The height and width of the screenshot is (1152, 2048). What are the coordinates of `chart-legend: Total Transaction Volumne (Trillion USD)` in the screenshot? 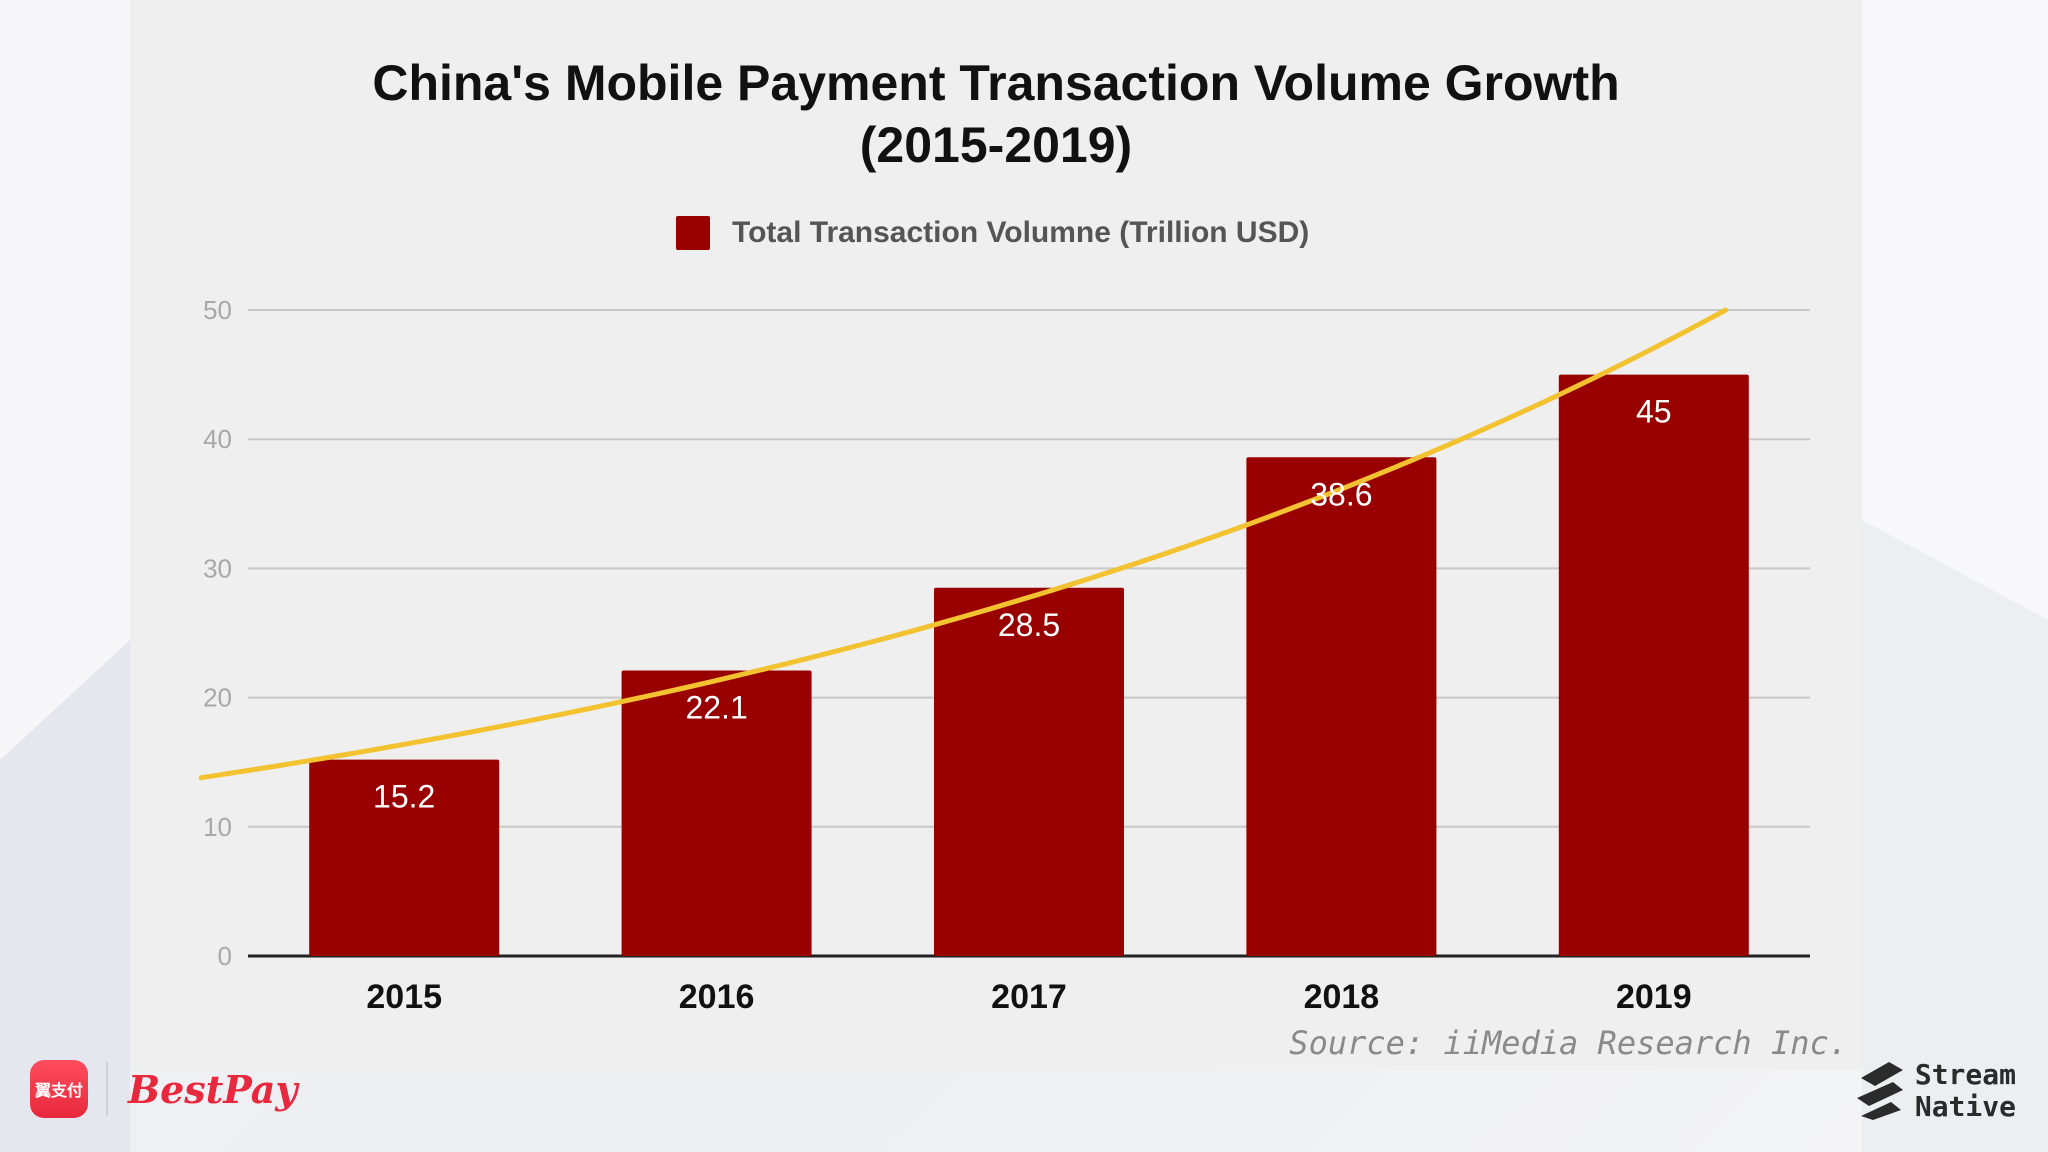 It's located at (992, 233).